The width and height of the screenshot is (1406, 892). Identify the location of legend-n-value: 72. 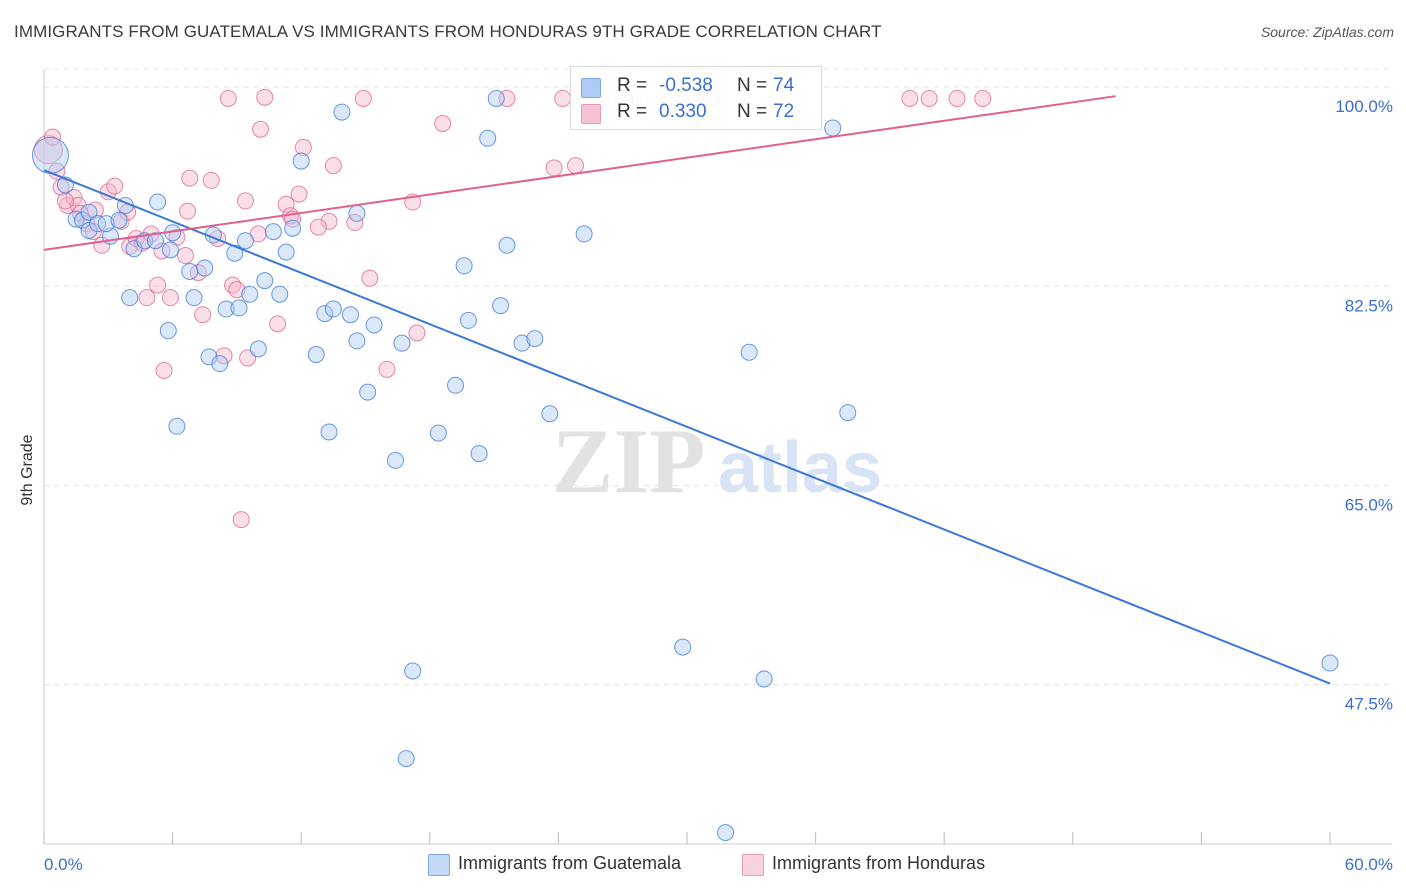
(784, 111).